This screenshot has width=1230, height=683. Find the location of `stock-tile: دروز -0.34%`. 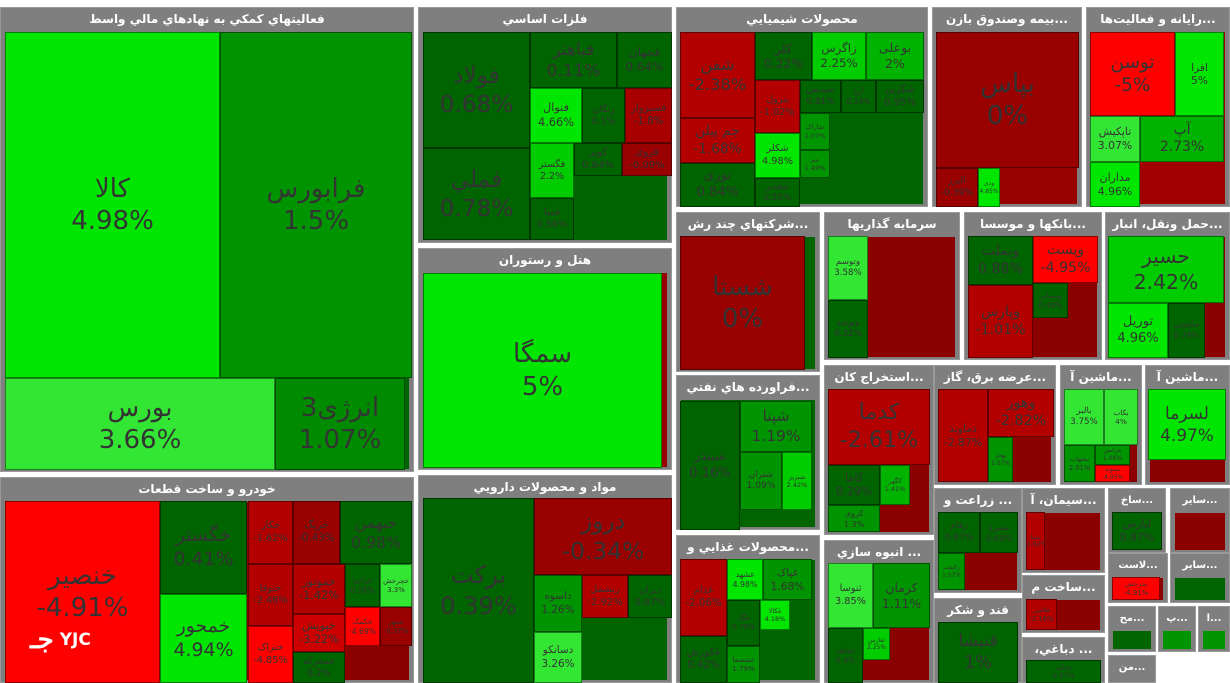

stock-tile: دروز -0.34% is located at coordinates (603, 536).